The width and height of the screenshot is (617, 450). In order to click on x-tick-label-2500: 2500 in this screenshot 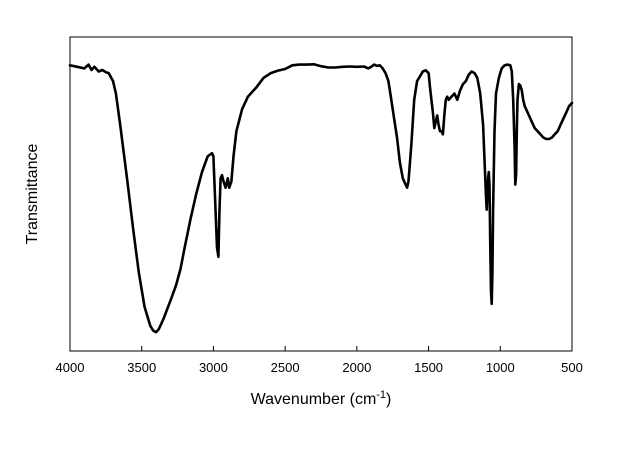, I will do `click(285, 367)`.